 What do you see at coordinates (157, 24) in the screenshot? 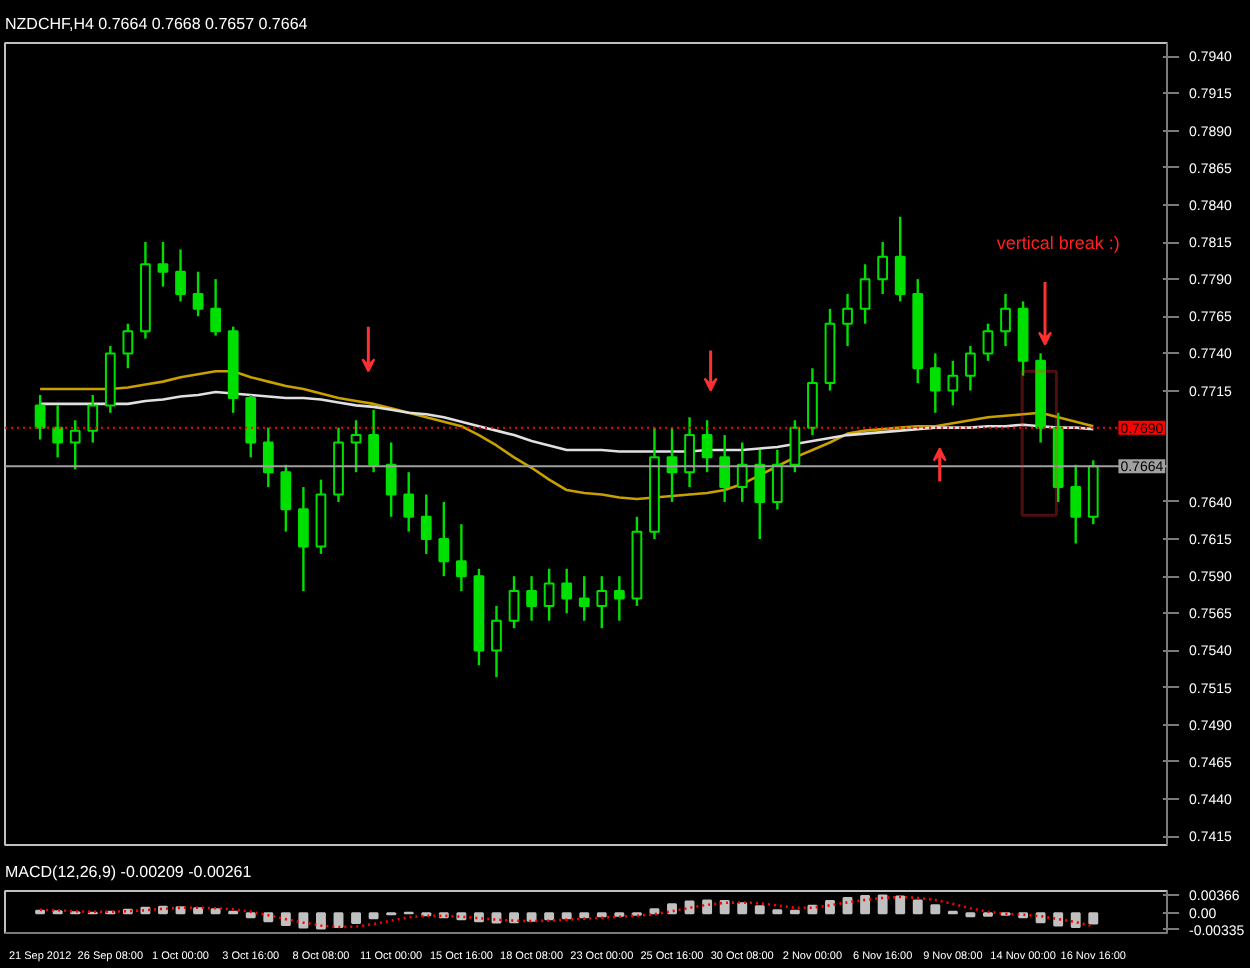
I see `chart-title: NZDCHF,H4 0.7664 0.7668 0.7657 0.7664` at bounding box center [157, 24].